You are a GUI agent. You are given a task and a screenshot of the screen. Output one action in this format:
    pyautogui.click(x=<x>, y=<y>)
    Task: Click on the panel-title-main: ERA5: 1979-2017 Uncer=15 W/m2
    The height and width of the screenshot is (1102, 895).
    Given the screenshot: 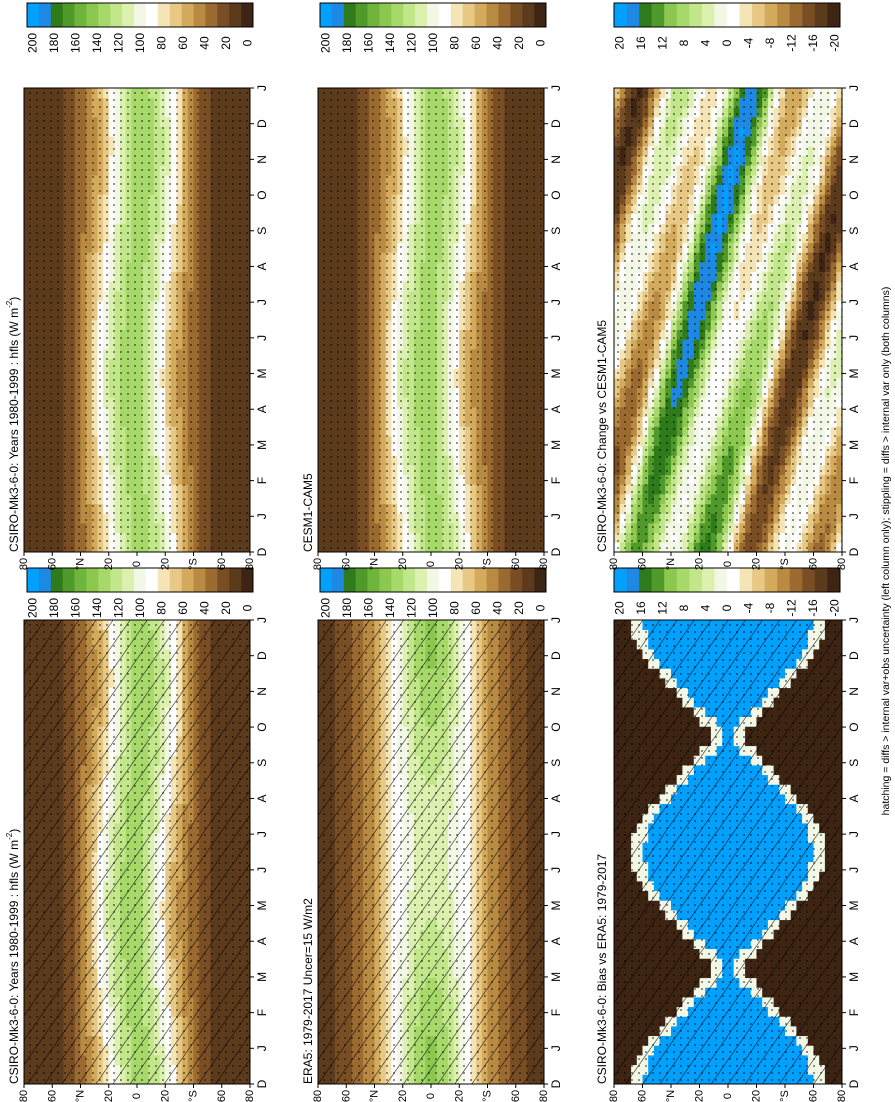 What is the action you would take?
    pyautogui.click(x=308, y=991)
    